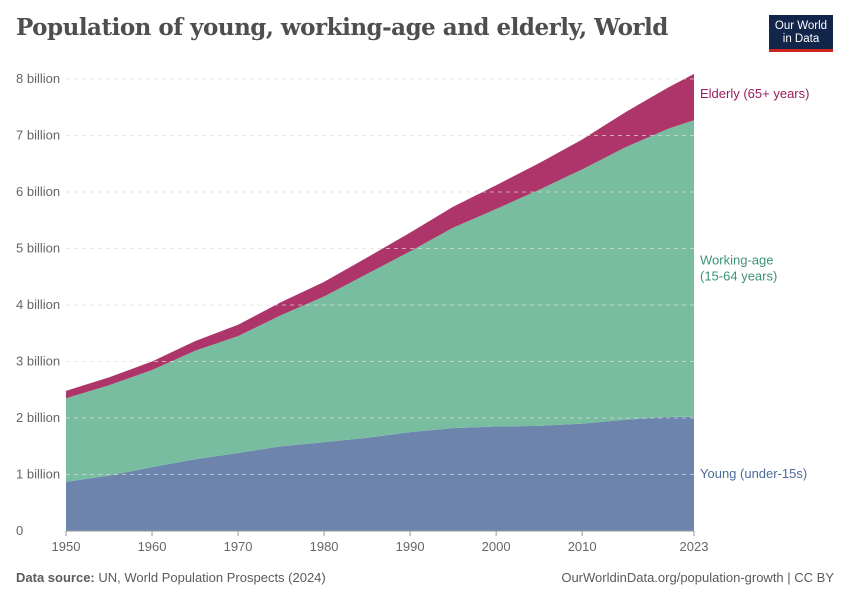 This screenshot has height=600, width=850. I want to click on y-tick-label: 8 billion, so click(38, 78).